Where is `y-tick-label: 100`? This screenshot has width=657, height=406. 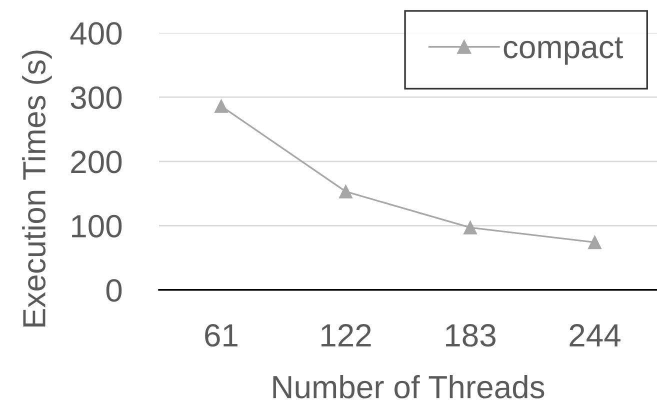
y-tick-label: 100 is located at coordinates (97, 226).